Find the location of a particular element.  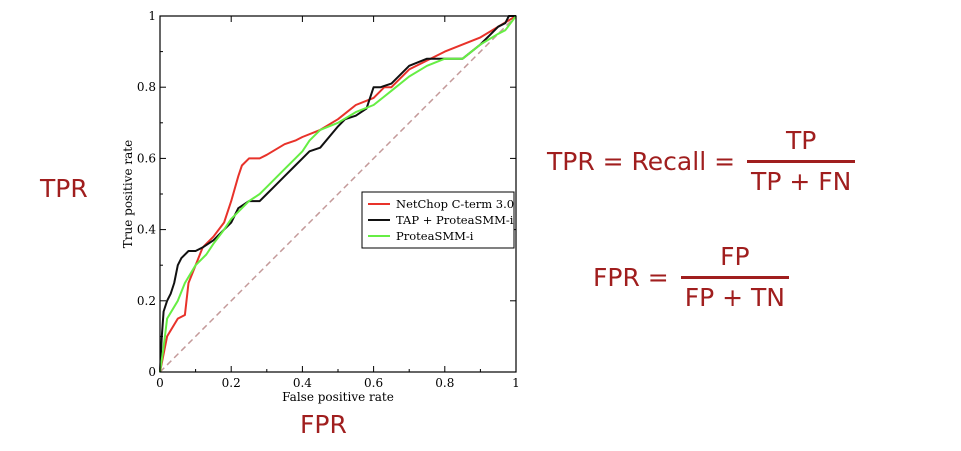

y-tick-label: 0.2 is located at coordinates (146, 301).